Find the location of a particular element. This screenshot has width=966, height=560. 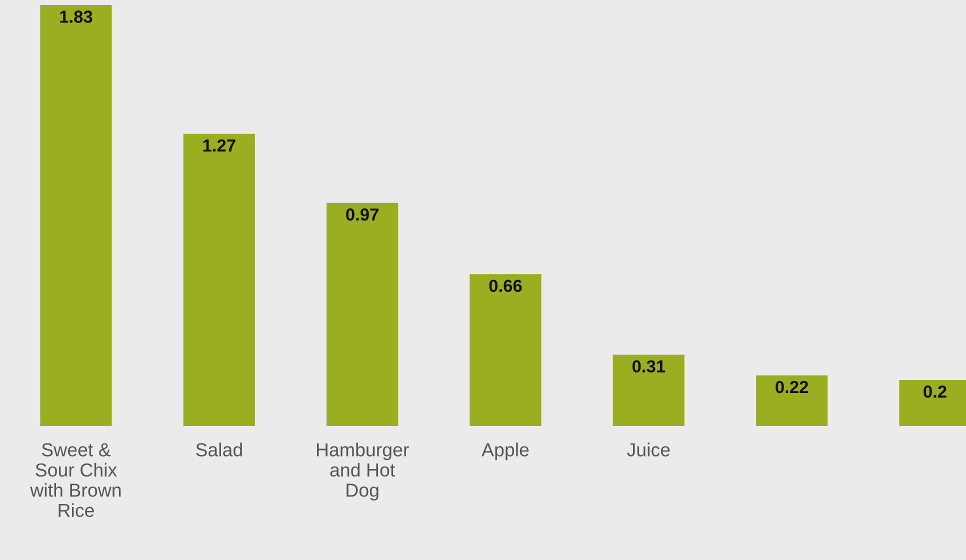

data-label: 0.22 is located at coordinates (792, 387).